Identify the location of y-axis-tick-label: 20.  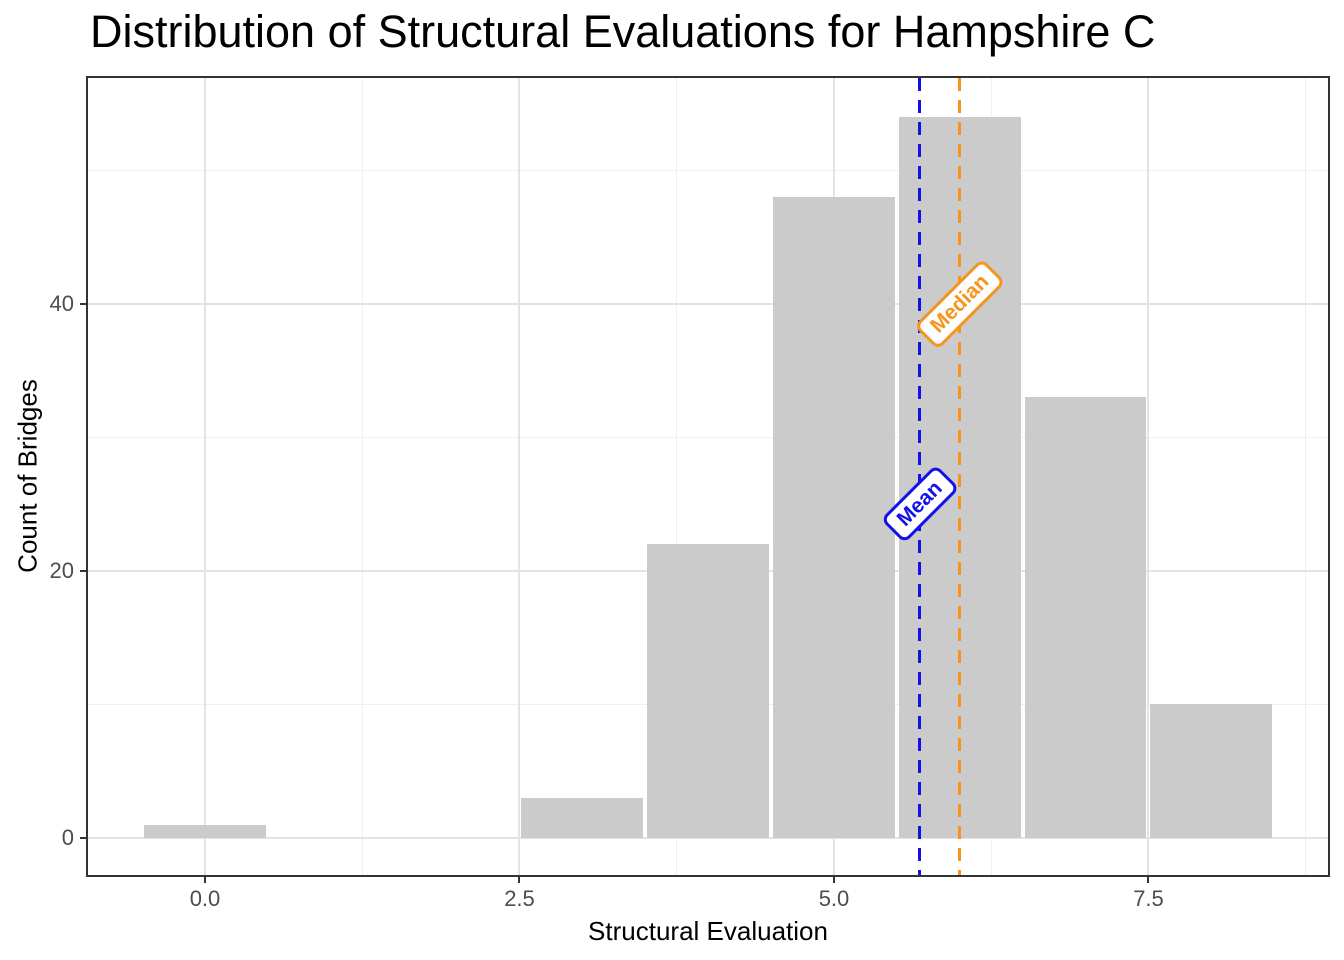
(61, 570).